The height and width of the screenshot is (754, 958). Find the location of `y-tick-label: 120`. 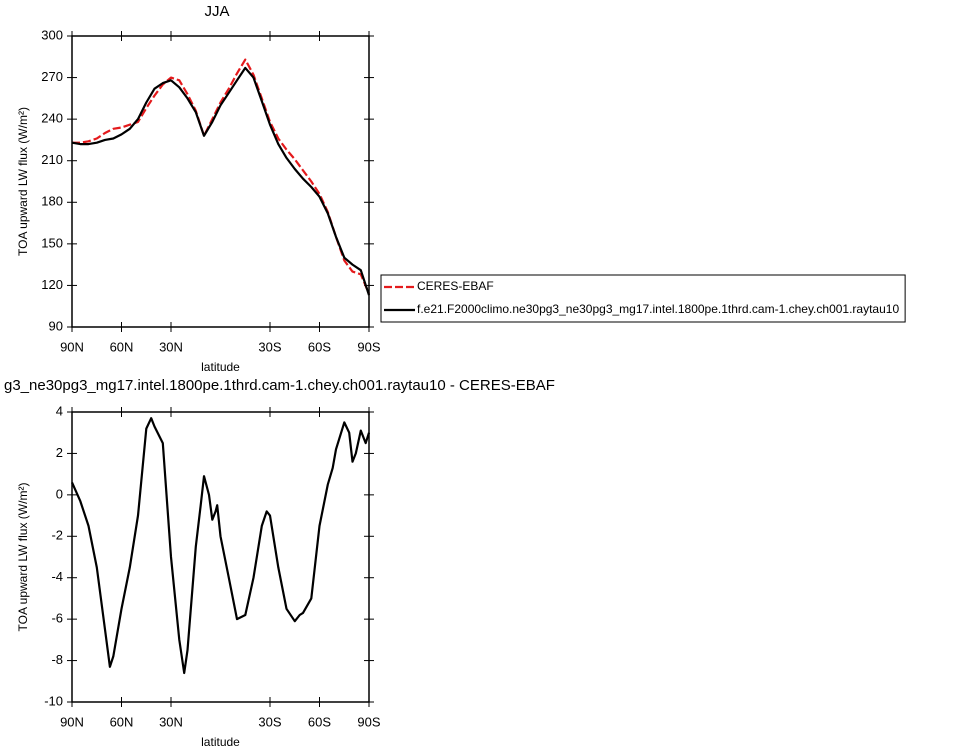

y-tick-label: 120 is located at coordinates (52, 284).